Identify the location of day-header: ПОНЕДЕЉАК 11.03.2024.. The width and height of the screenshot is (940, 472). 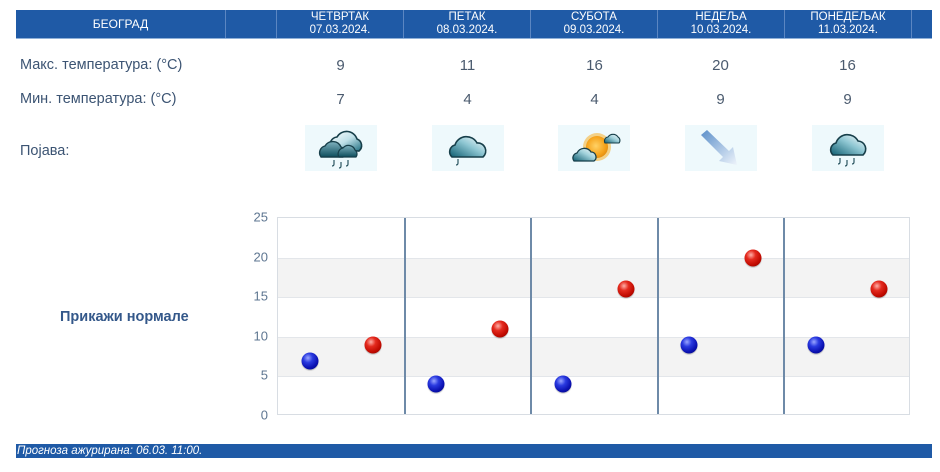
(848, 24).